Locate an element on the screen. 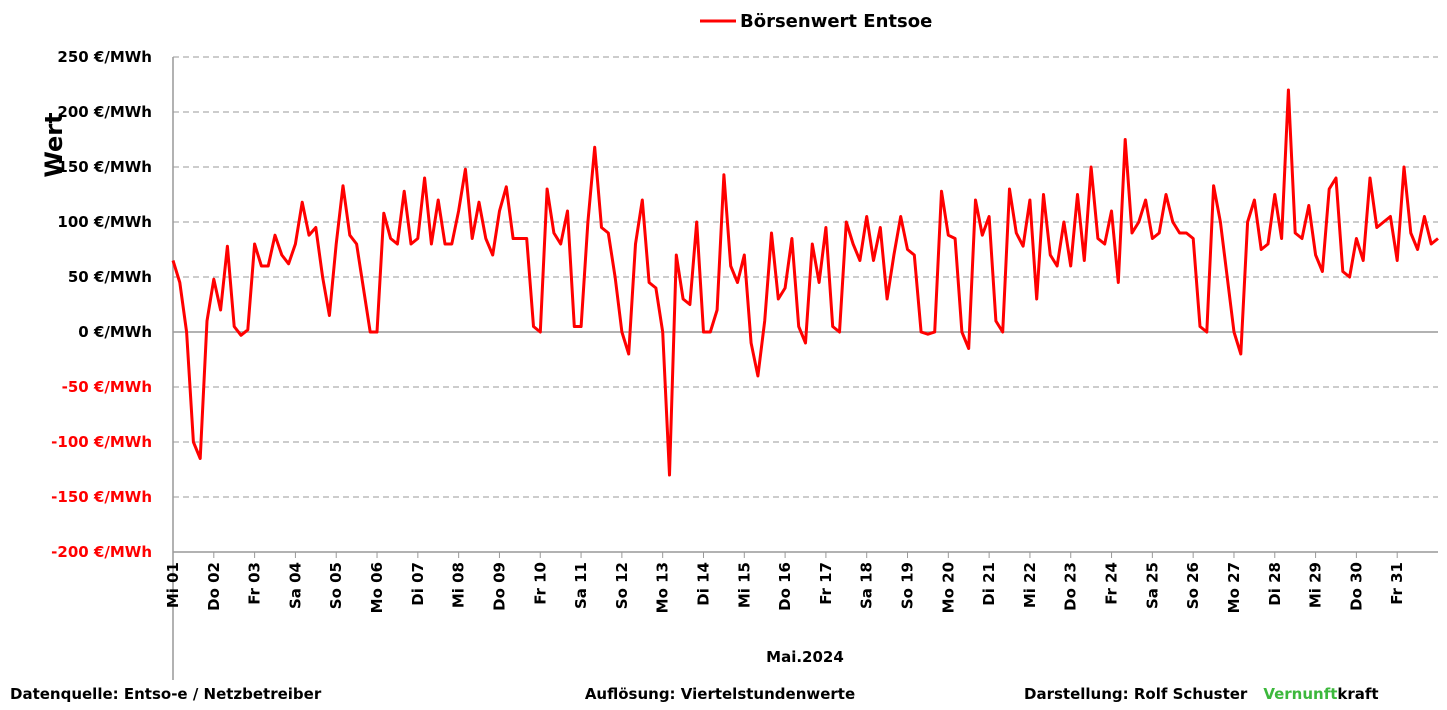 The image size is (1447, 710). x-tick-label: Do 30 is located at coordinates (1356, 586).